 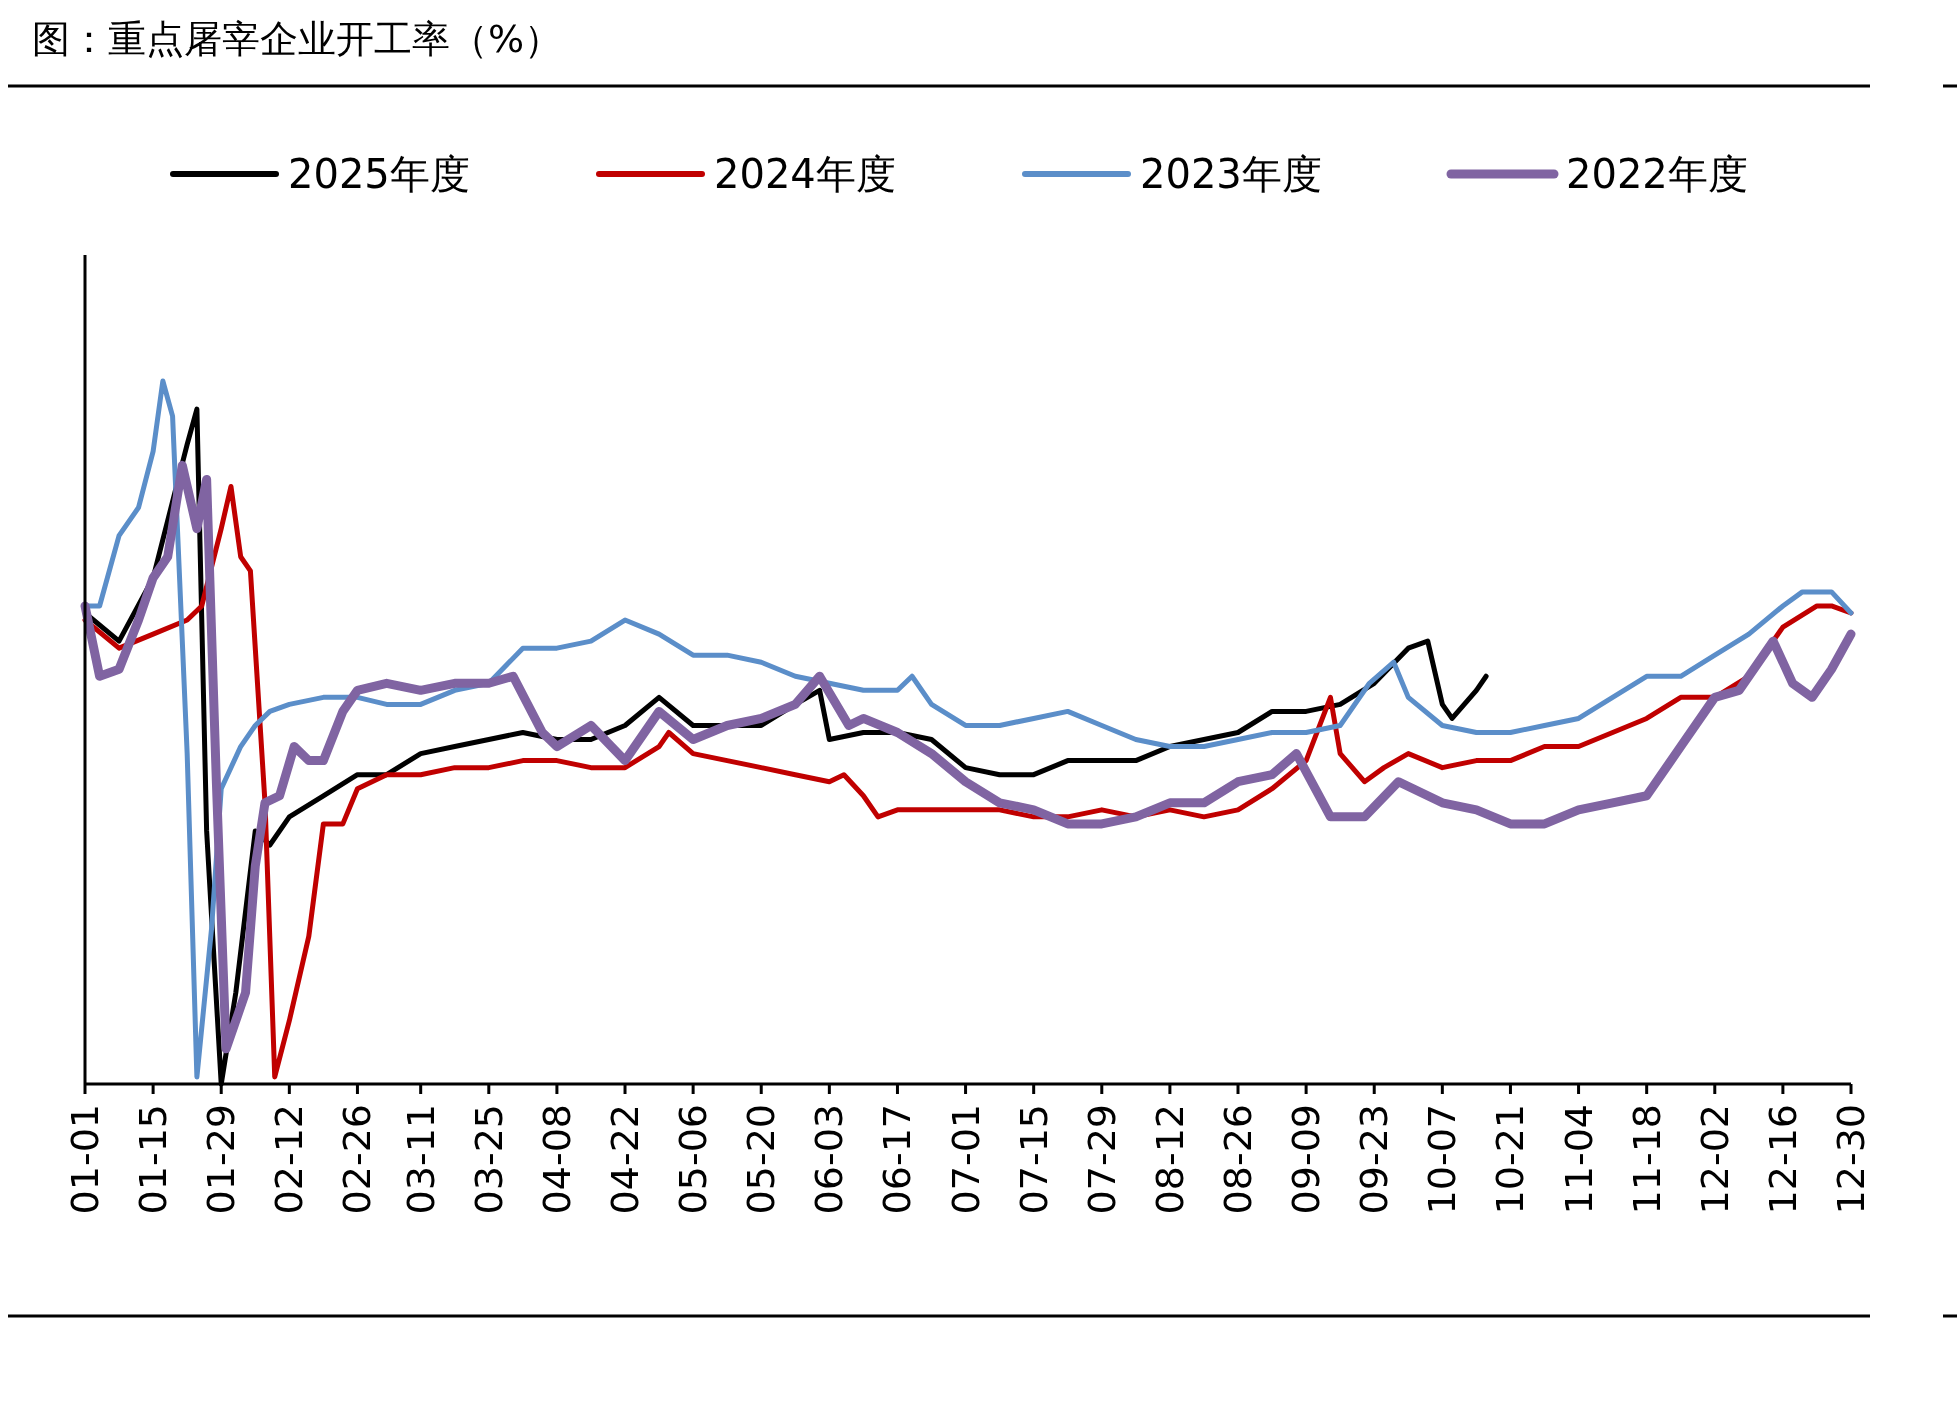 I want to click on x-tick-label: 05-20, so click(x=761, y=1159).